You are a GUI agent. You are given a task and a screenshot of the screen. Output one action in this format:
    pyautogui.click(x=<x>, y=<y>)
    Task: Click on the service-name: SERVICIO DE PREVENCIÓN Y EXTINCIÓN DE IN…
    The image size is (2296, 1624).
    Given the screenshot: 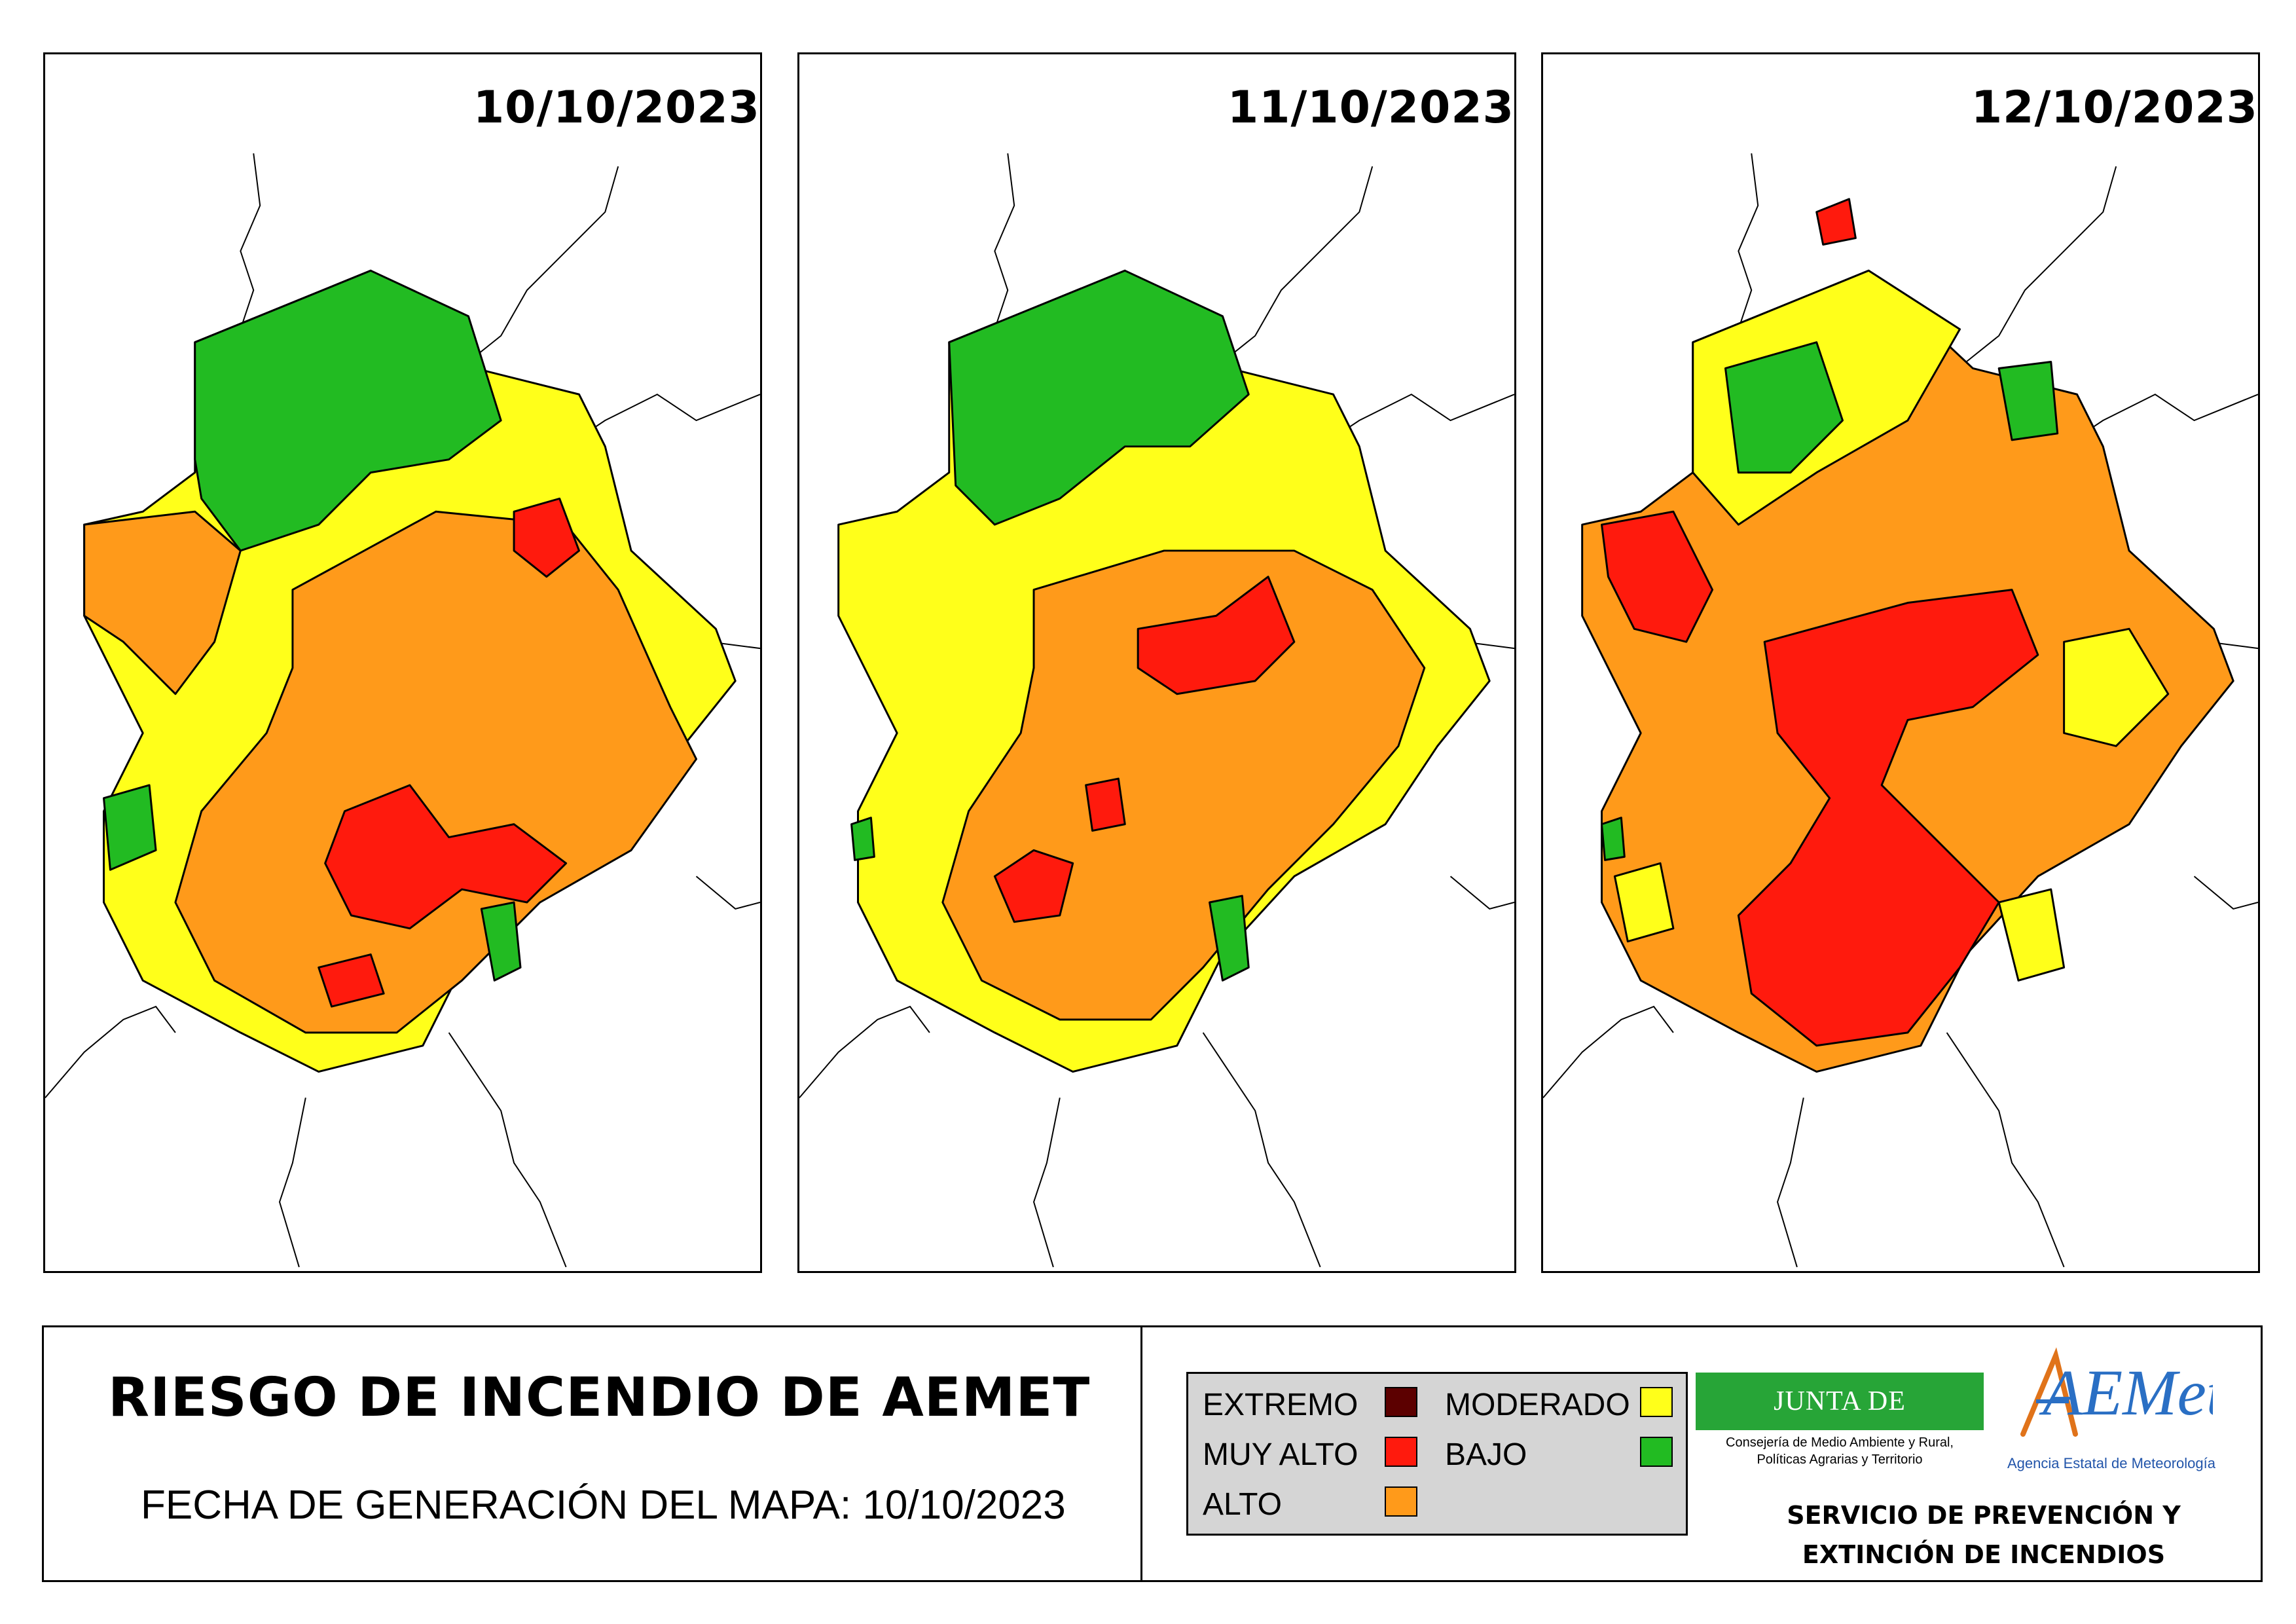 What is the action you would take?
    pyautogui.click(x=1983, y=1535)
    